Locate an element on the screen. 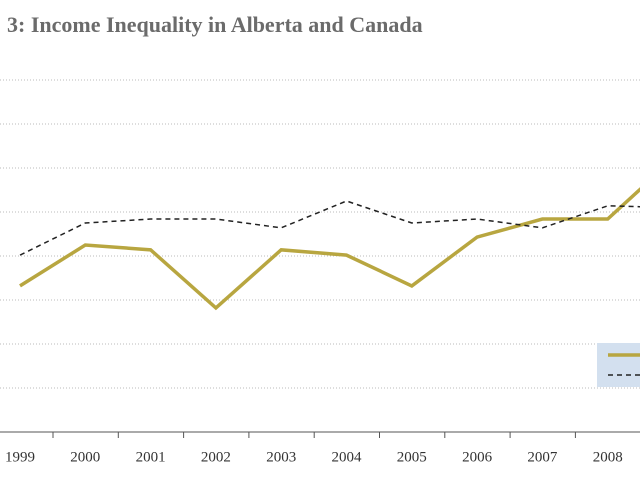 This screenshot has width=640, height=480. x-tick-label: 2005 is located at coordinates (412, 457).